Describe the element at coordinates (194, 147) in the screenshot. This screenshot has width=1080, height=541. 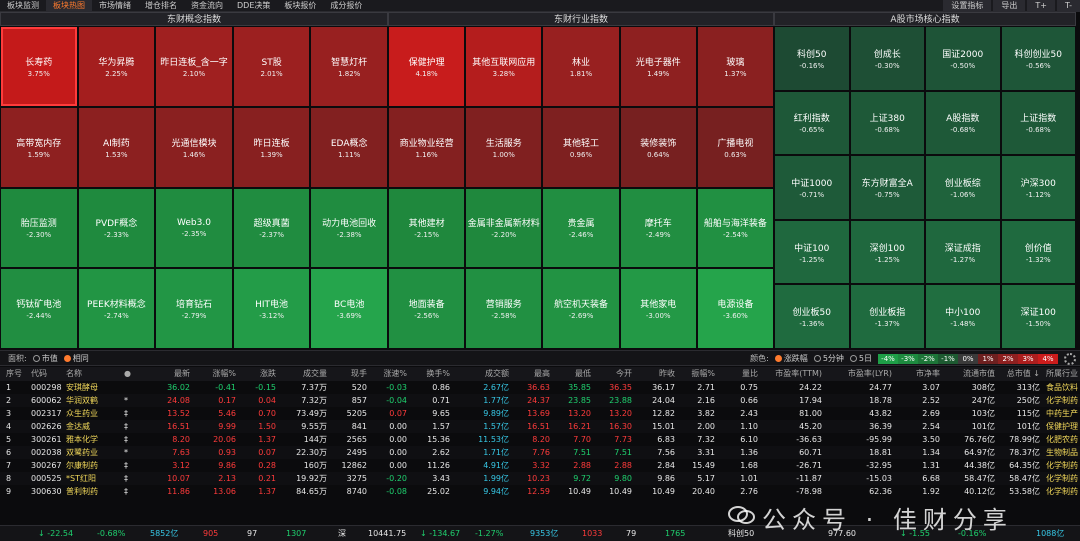
I see `heatmap-cell: 光通信模块 1.46%` at that location.